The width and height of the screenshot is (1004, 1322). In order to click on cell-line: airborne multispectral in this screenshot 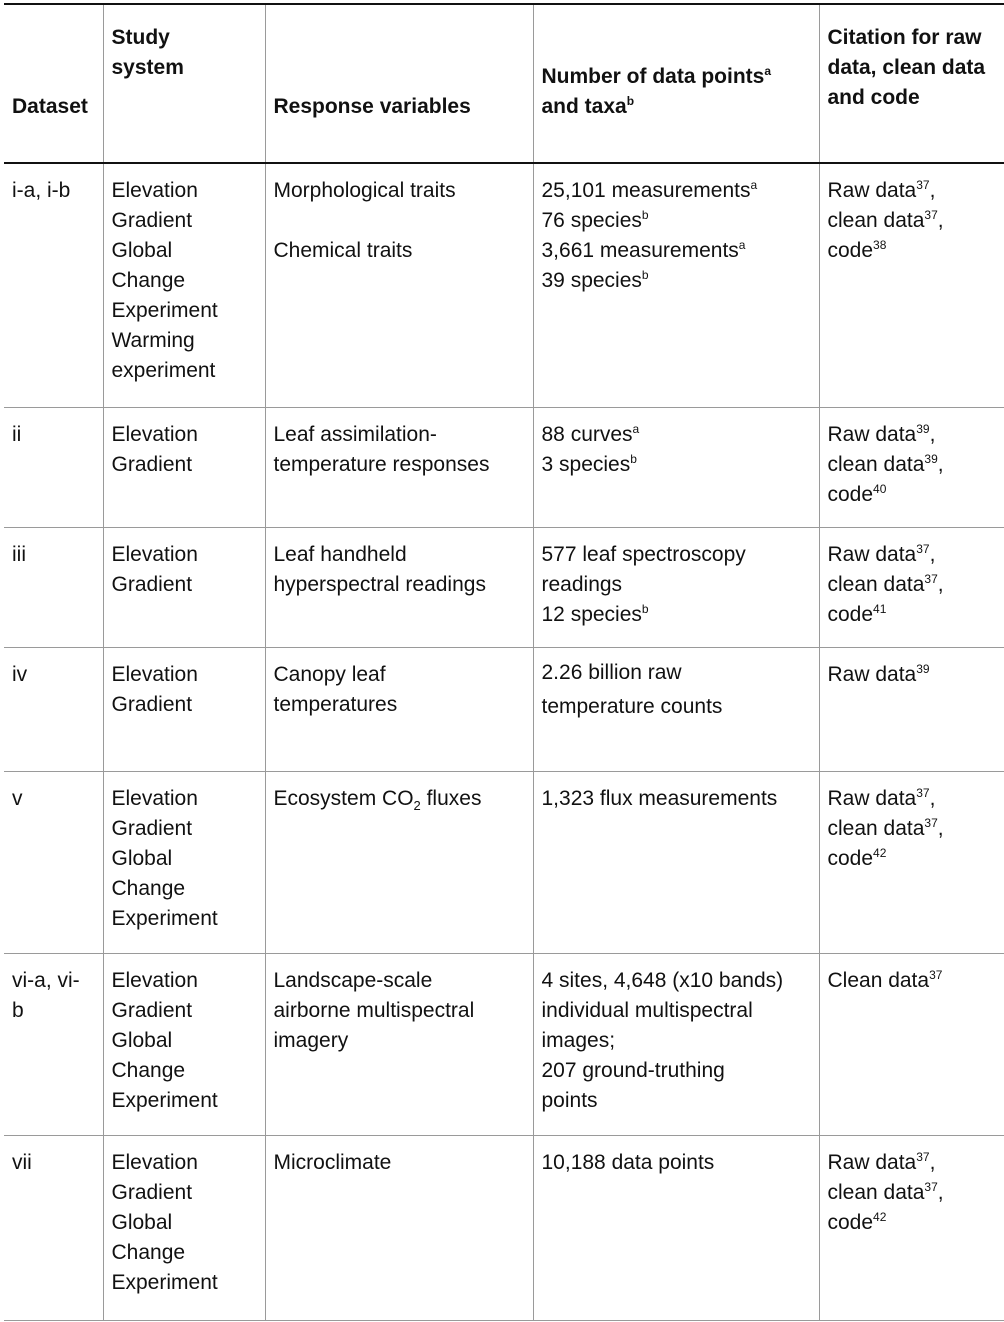, I will do `click(374, 1010)`.